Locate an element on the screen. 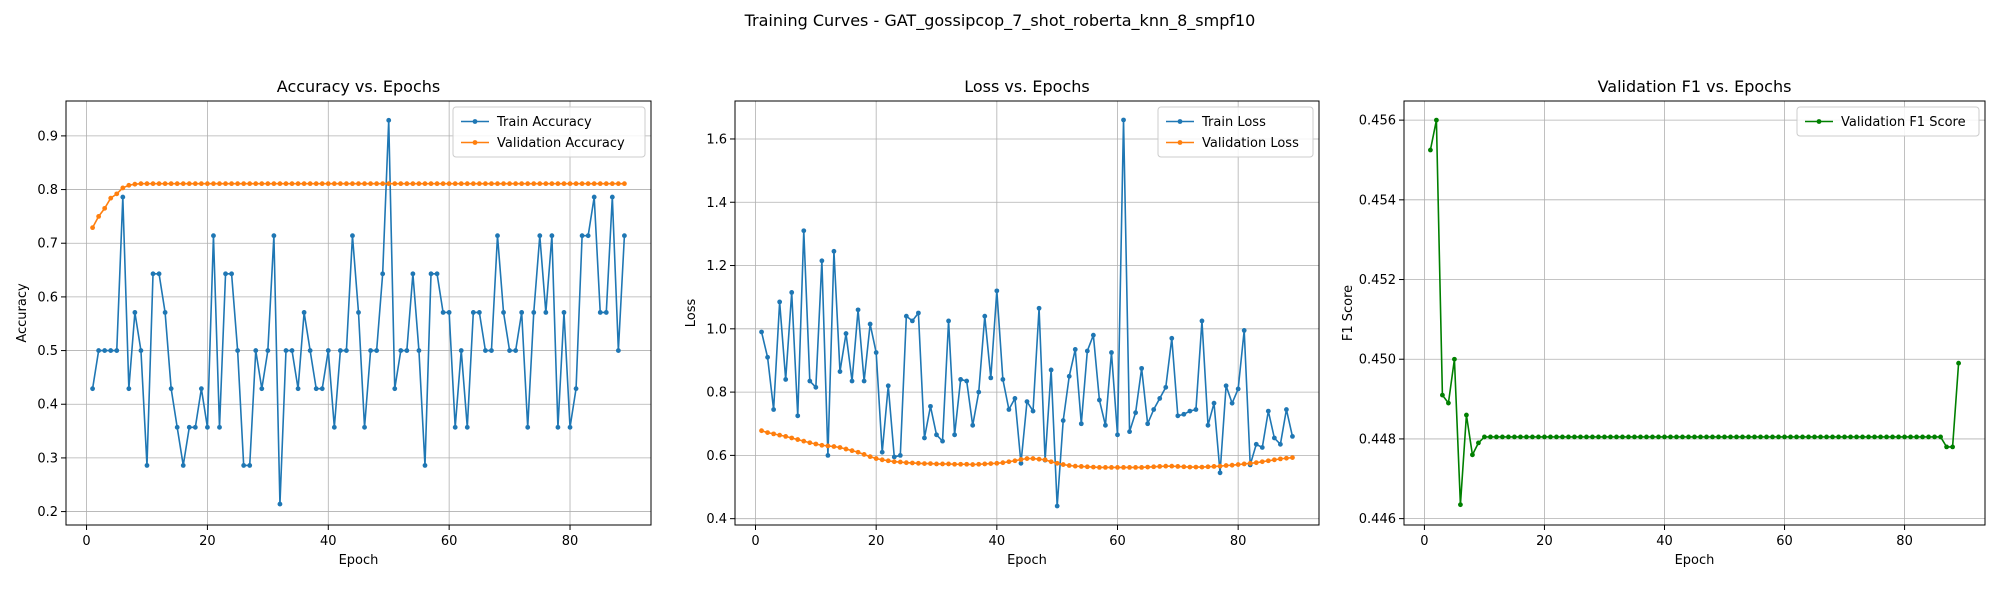 The width and height of the screenshot is (2000, 604). x-tick-label: 80 is located at coordinates (1904, 541).